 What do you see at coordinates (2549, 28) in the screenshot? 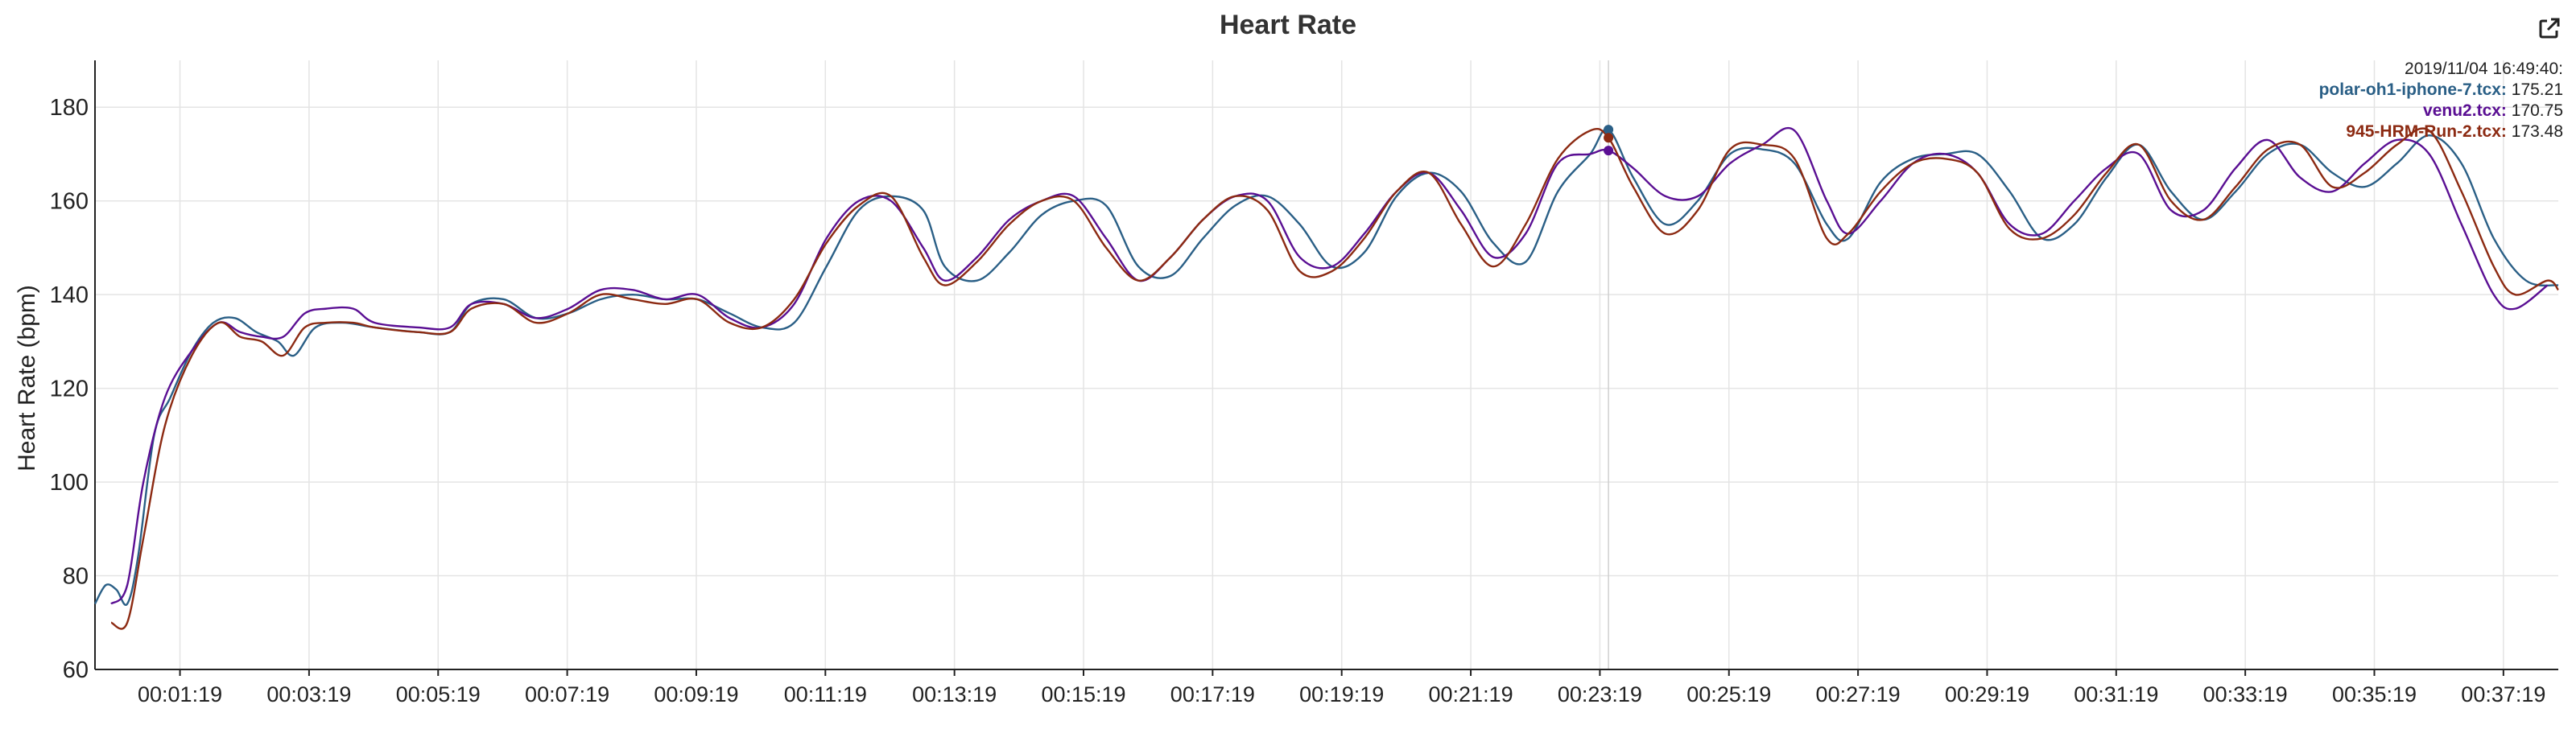
I see `external-link-icon` at bounding box center [2549, 28].